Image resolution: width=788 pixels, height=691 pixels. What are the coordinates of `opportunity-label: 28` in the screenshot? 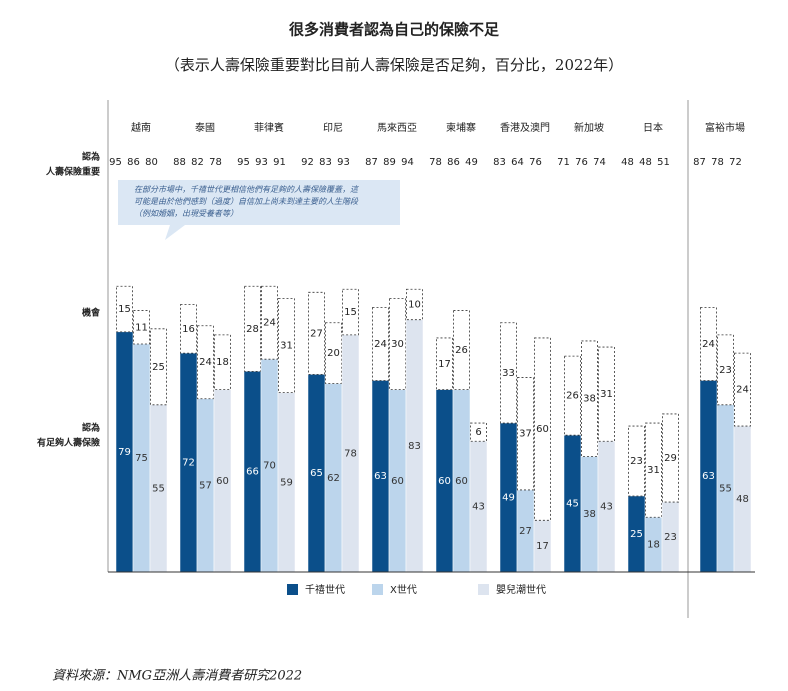 It's located at (252, 329).